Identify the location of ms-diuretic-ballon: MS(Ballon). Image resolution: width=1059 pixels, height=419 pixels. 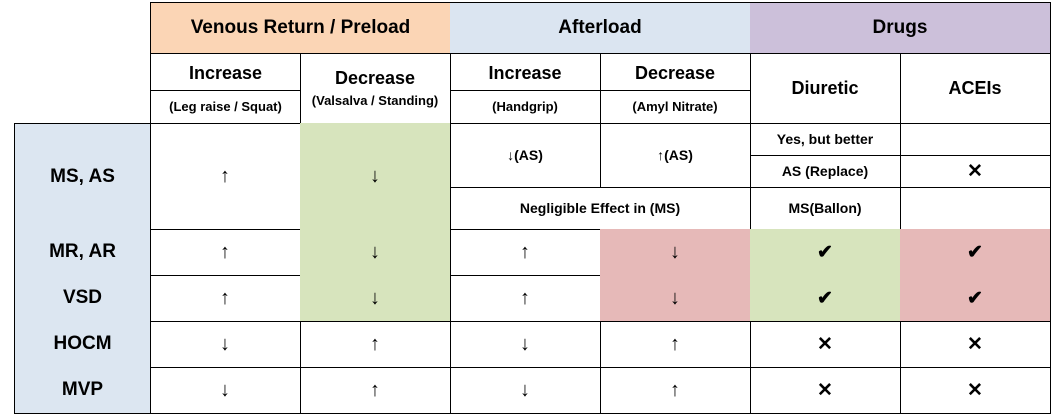
(825, 208).